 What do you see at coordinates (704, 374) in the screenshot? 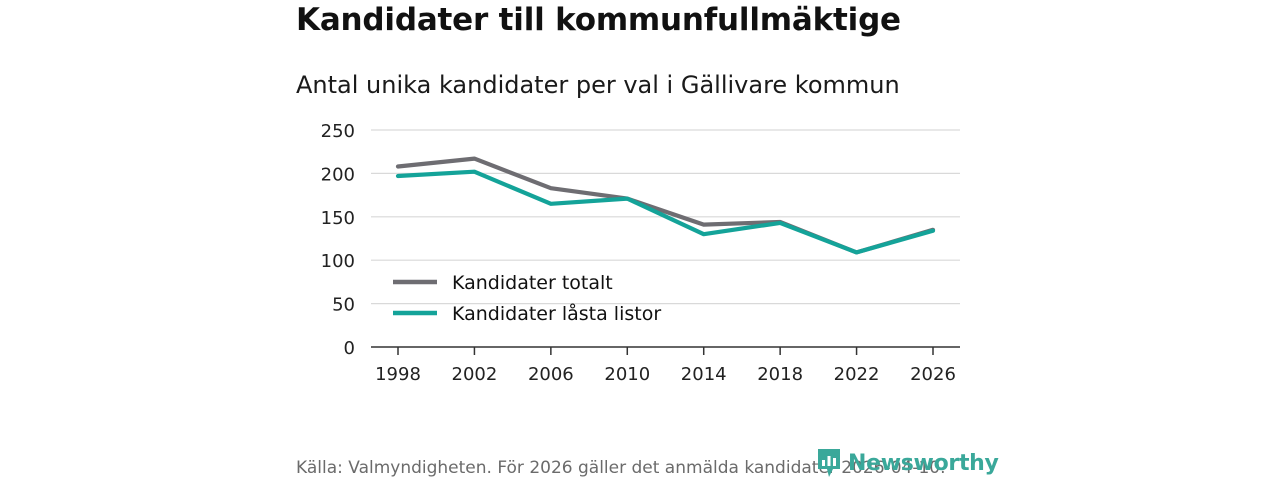
I see `x-tick-label: 2014` at bounding box center [704, 374].